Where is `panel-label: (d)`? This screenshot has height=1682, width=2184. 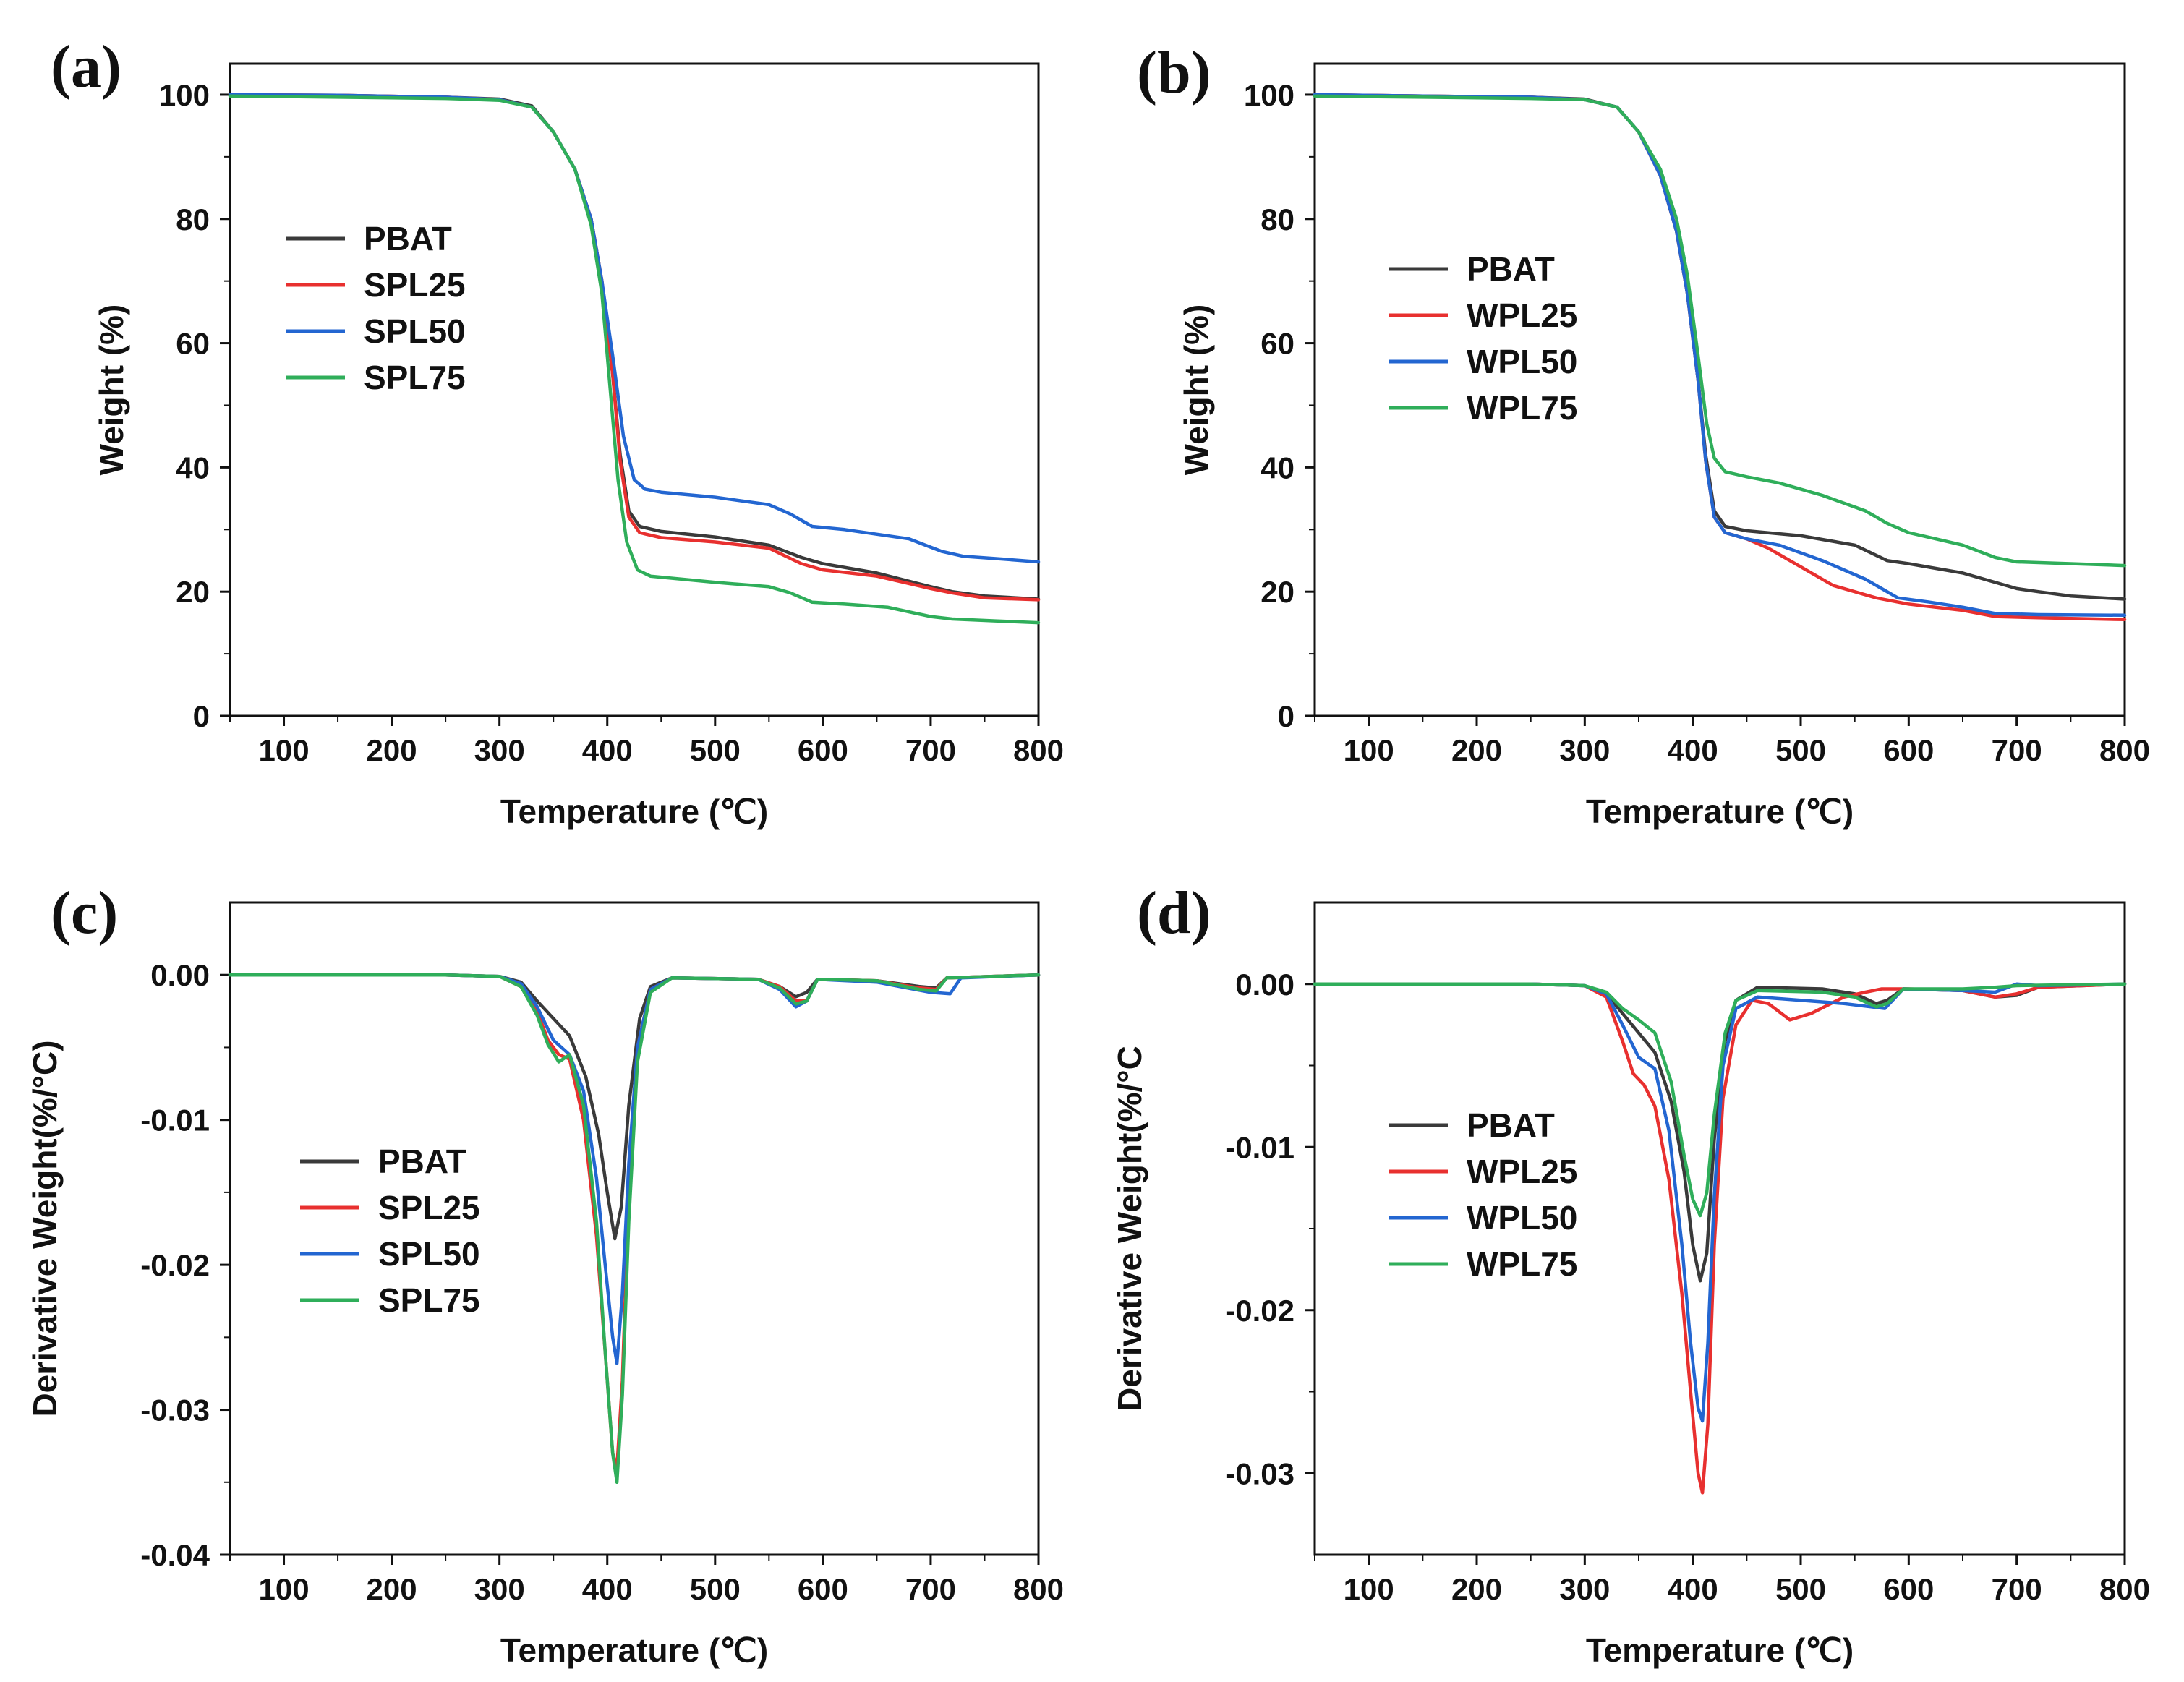
panel-label: (d) is located at coordinates (1174, 913).